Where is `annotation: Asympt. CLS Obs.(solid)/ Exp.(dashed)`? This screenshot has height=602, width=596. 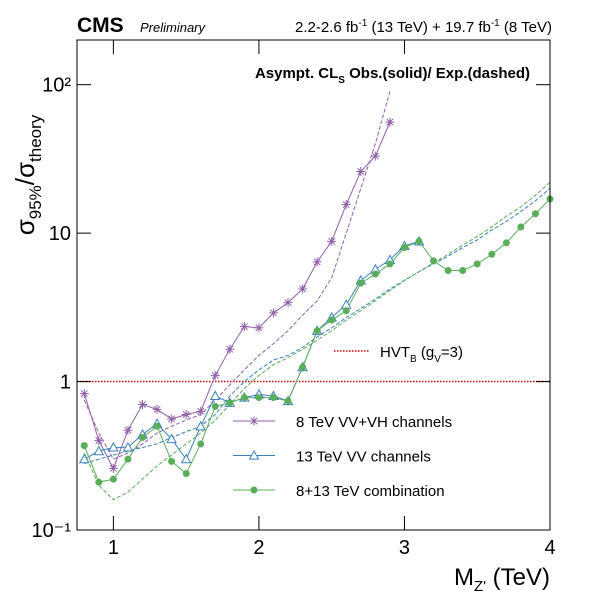
annotation: Asympt. CLS Obs.(solid)/ Exp.(dashed) is located at coordinates (392, 75).